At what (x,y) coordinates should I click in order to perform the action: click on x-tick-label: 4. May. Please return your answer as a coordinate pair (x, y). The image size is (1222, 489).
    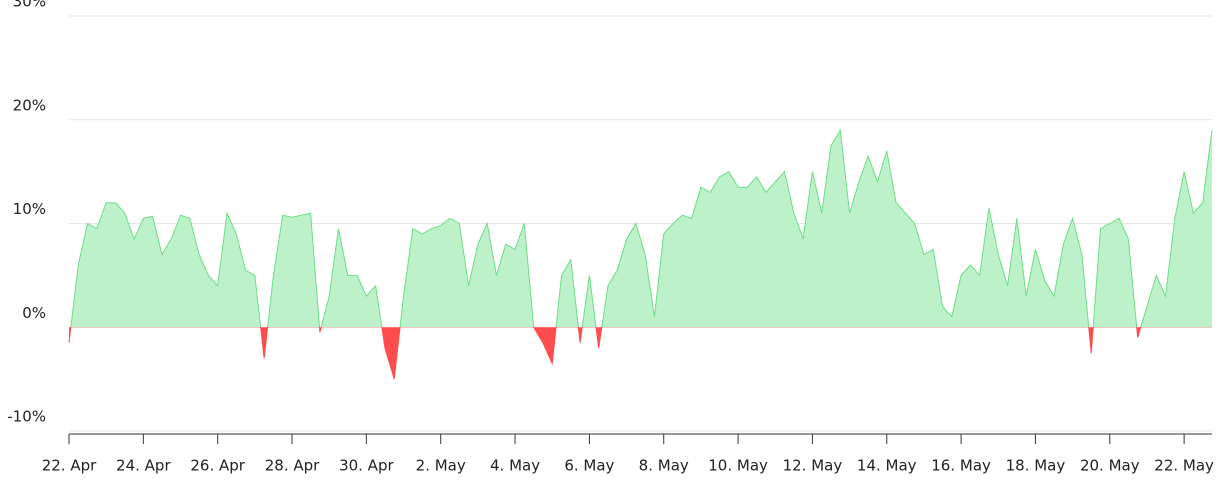
    Looking at the image, I should click on (515, 466).